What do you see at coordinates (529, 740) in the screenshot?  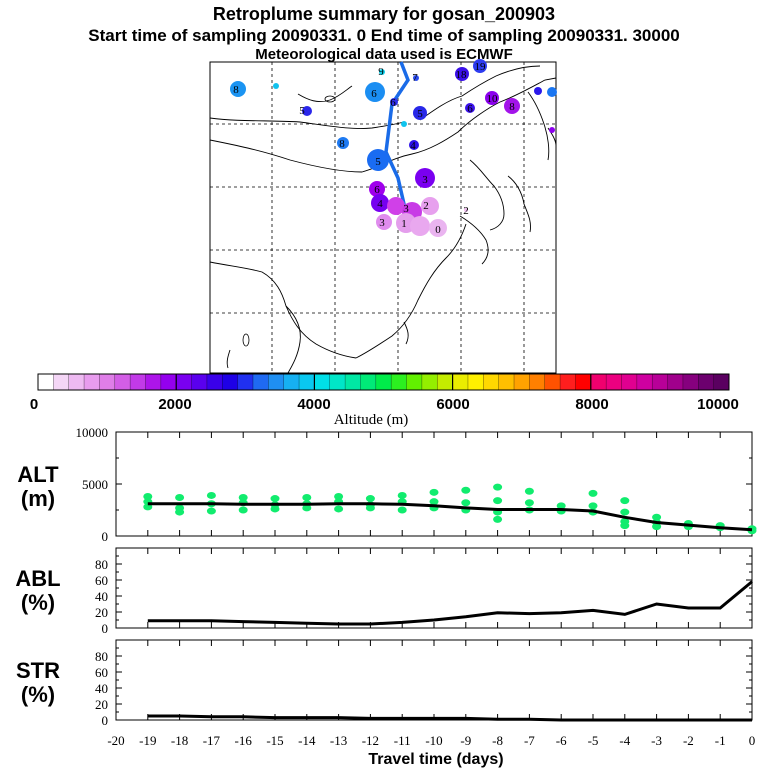 I see `x-tick-label: -7` at bounding box center [529, 740].